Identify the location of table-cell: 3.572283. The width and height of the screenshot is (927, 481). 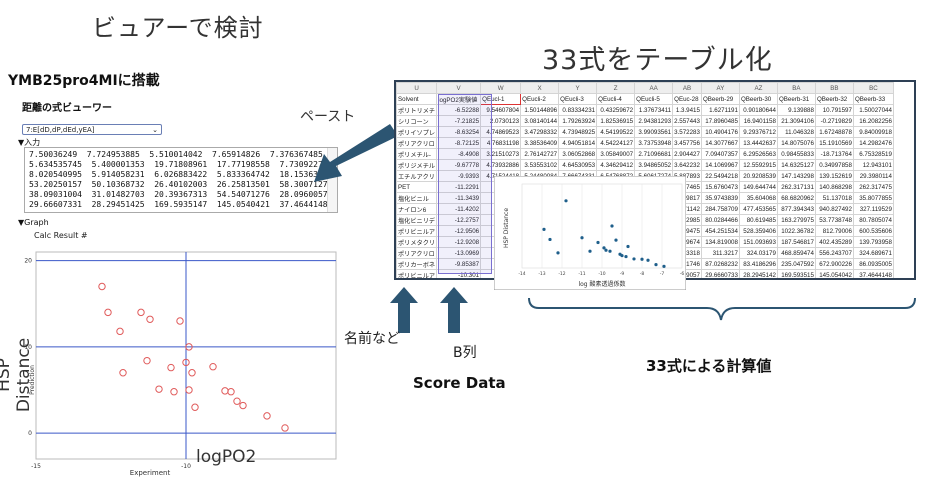
(687, 132).